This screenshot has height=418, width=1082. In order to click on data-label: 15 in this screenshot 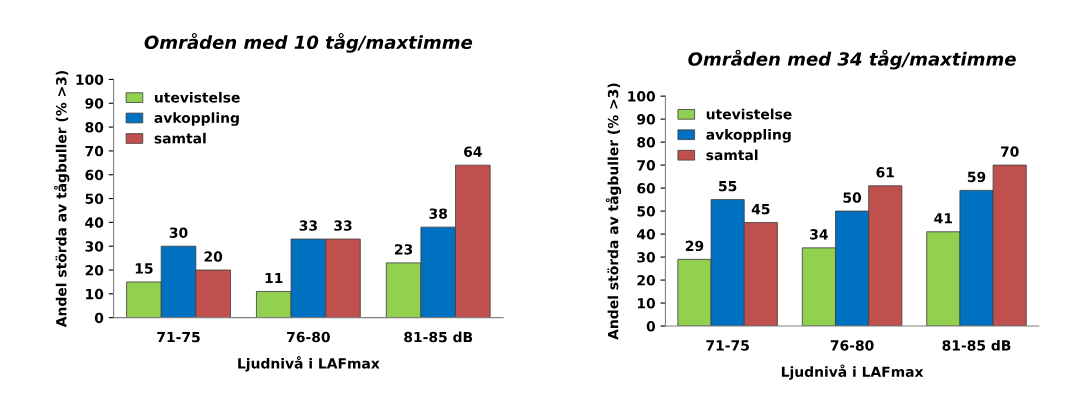, I will do `click(144, 268)`.